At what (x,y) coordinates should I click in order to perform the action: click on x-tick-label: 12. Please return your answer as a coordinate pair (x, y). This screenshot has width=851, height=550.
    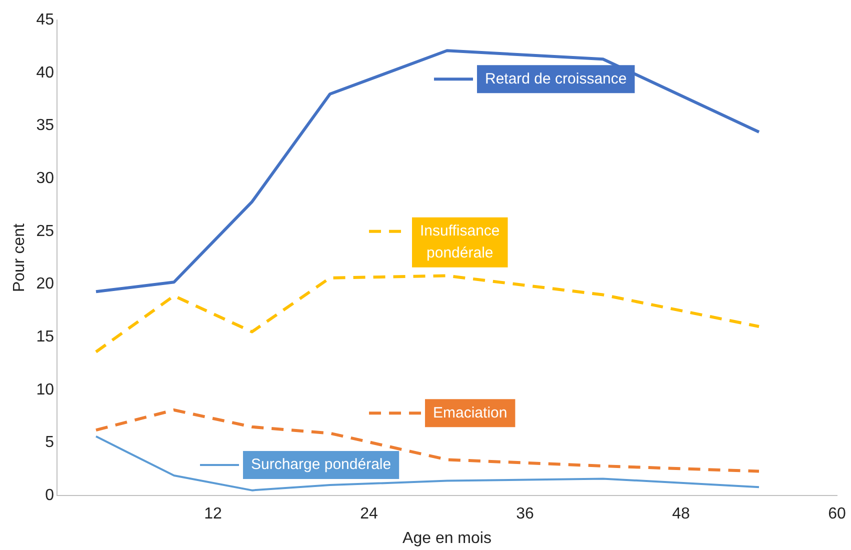
    Looking at the image, I should click on (213, 514).